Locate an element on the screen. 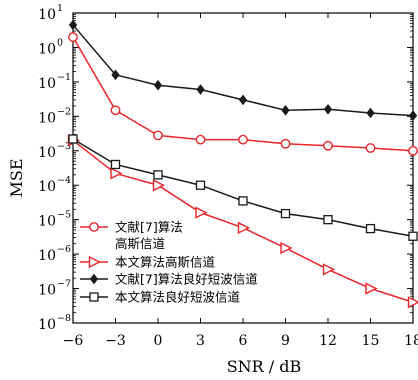  y-tick-label-6: 10 is located at coordinates (47, 118).